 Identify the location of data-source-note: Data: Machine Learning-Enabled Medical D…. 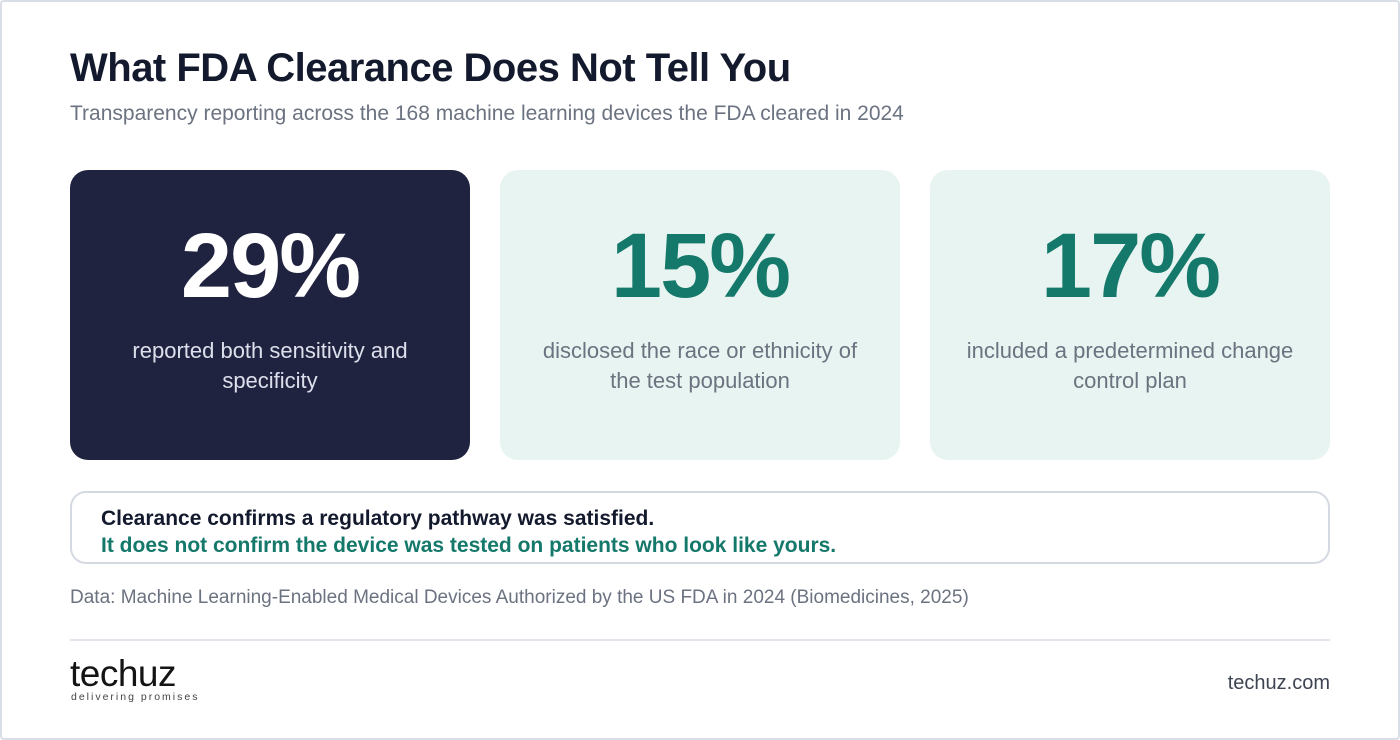
(519, 597).